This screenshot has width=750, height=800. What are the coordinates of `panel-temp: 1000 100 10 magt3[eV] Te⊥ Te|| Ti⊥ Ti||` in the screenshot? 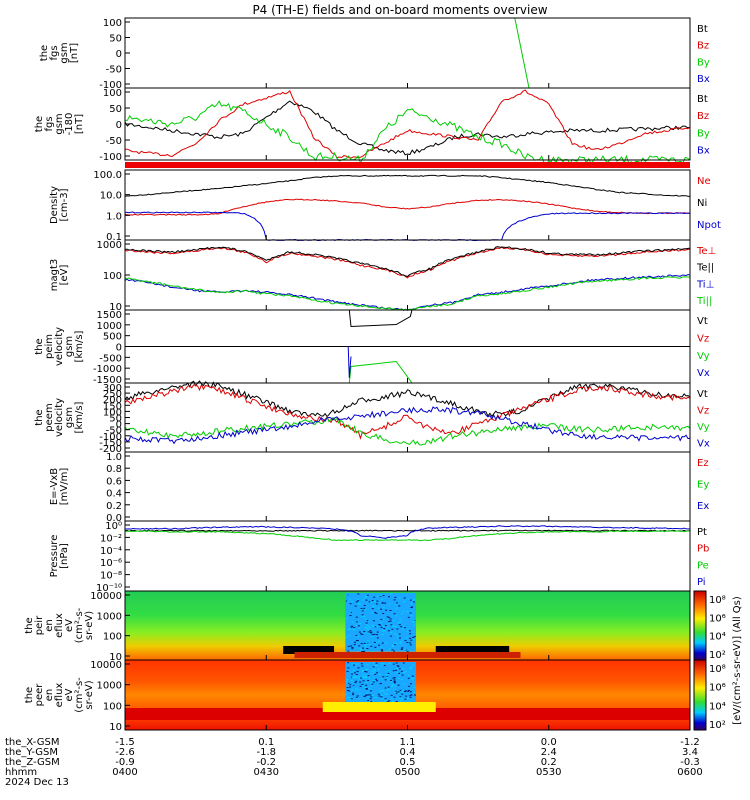 It's located at (382, 276).